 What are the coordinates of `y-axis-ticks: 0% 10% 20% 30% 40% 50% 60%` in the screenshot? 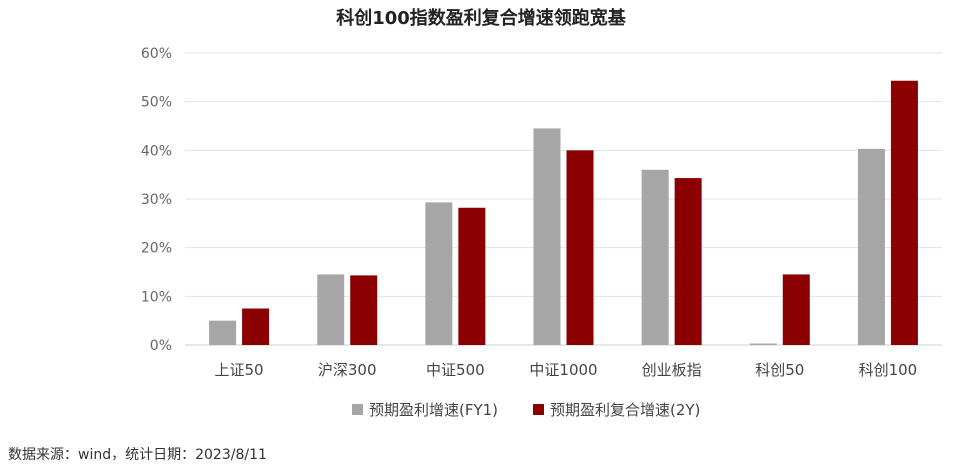 It's located at (156, 200).